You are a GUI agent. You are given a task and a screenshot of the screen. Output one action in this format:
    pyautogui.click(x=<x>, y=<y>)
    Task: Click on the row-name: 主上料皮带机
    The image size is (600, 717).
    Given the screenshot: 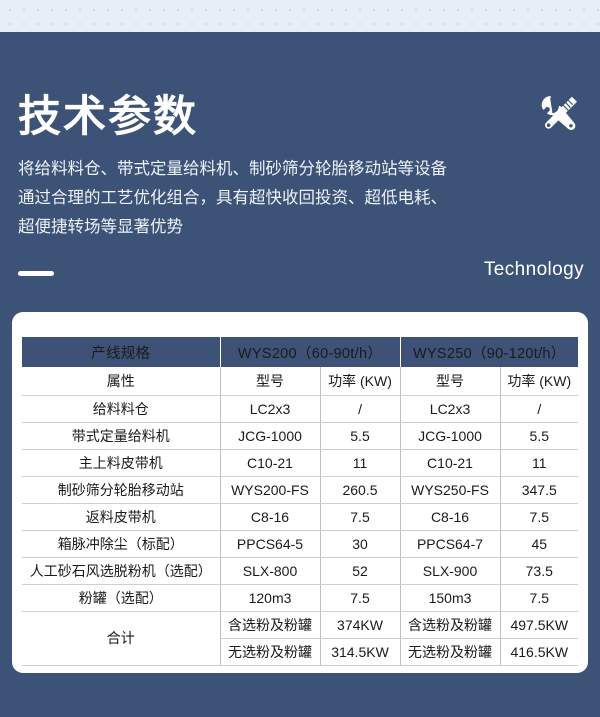 What is the action you would take?
    pyautogui.click(x=121, y=463)
    